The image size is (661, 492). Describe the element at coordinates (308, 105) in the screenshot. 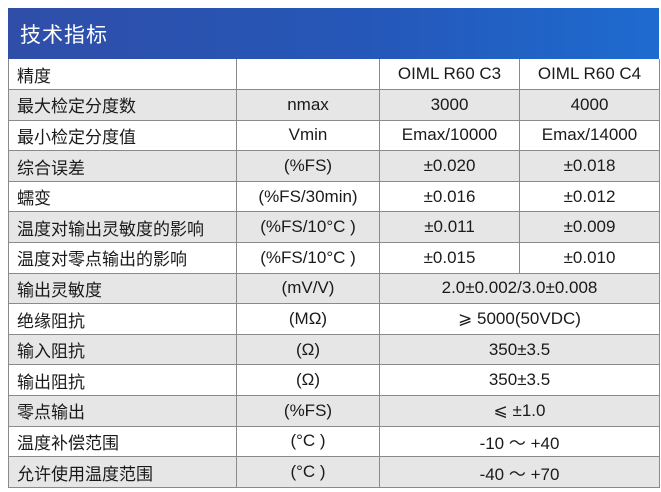

I see `param-unit: nmax` at that location.